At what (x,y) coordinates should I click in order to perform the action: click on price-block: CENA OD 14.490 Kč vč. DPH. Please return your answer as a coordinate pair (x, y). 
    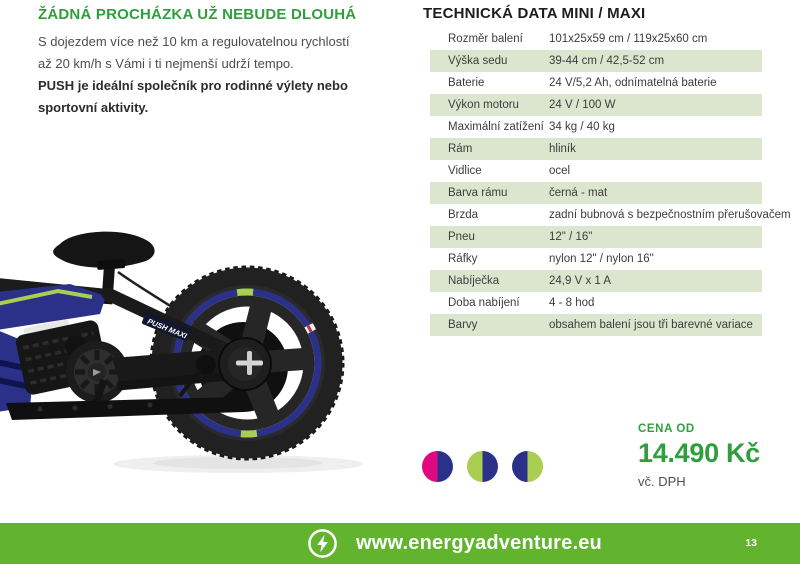
    Looking at the image, I should click on (699, 456).